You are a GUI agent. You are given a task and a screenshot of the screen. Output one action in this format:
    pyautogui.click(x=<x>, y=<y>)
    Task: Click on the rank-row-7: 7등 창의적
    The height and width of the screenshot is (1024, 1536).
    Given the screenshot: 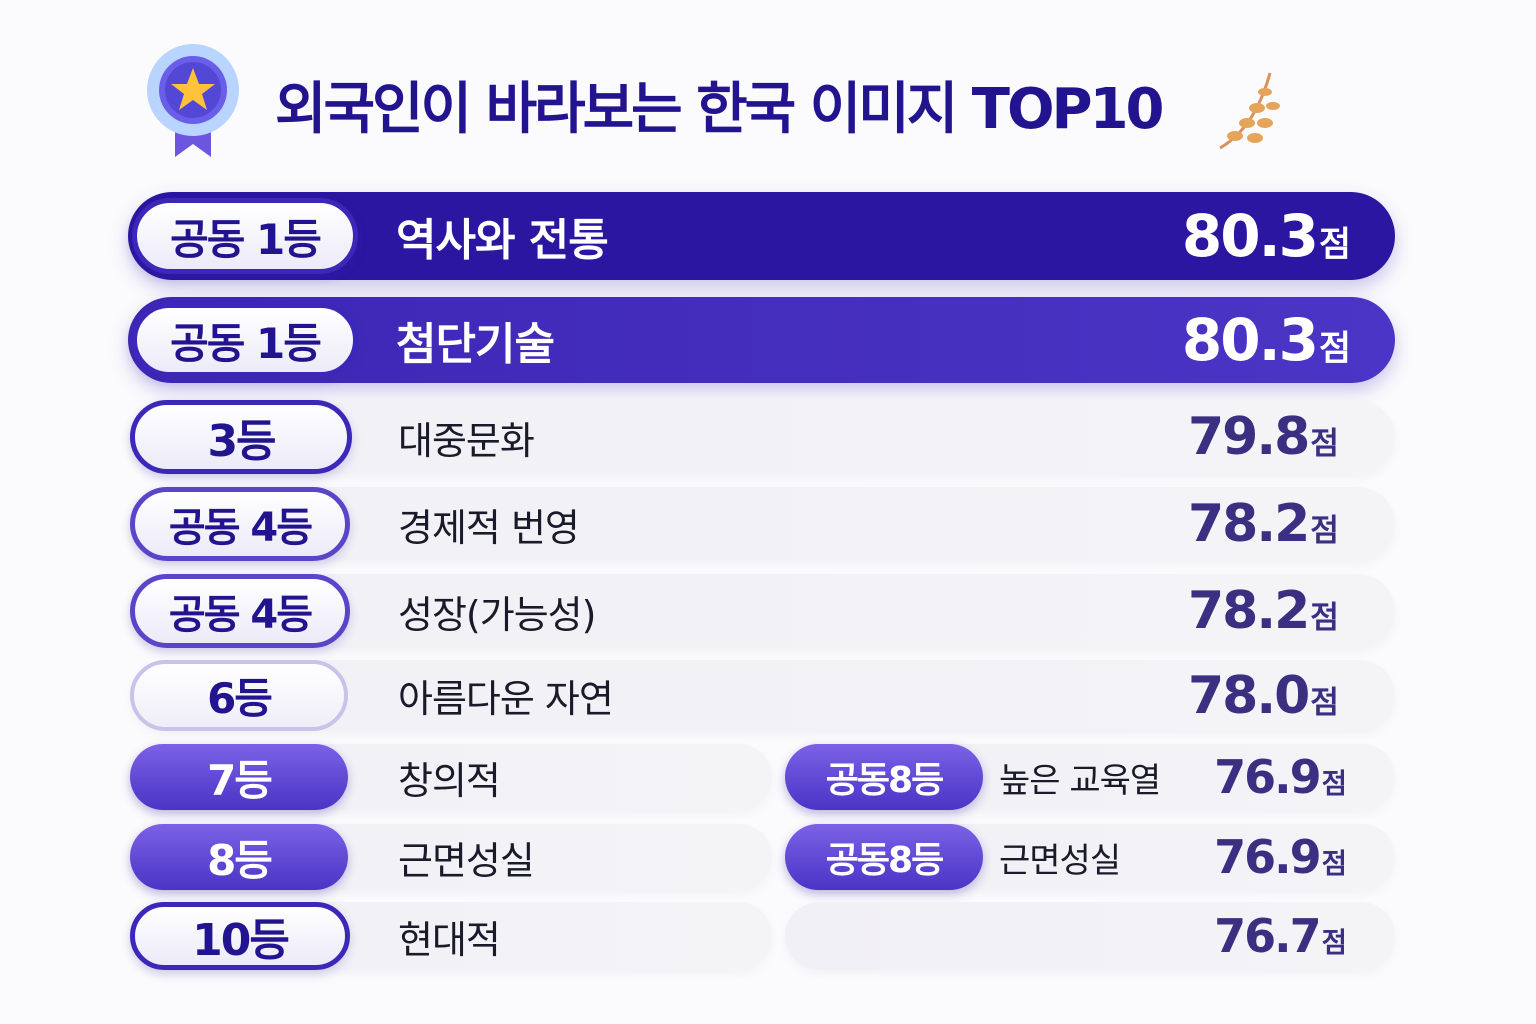 What is the action you would take?
    pyautogui.click(x=451, y=777)
    